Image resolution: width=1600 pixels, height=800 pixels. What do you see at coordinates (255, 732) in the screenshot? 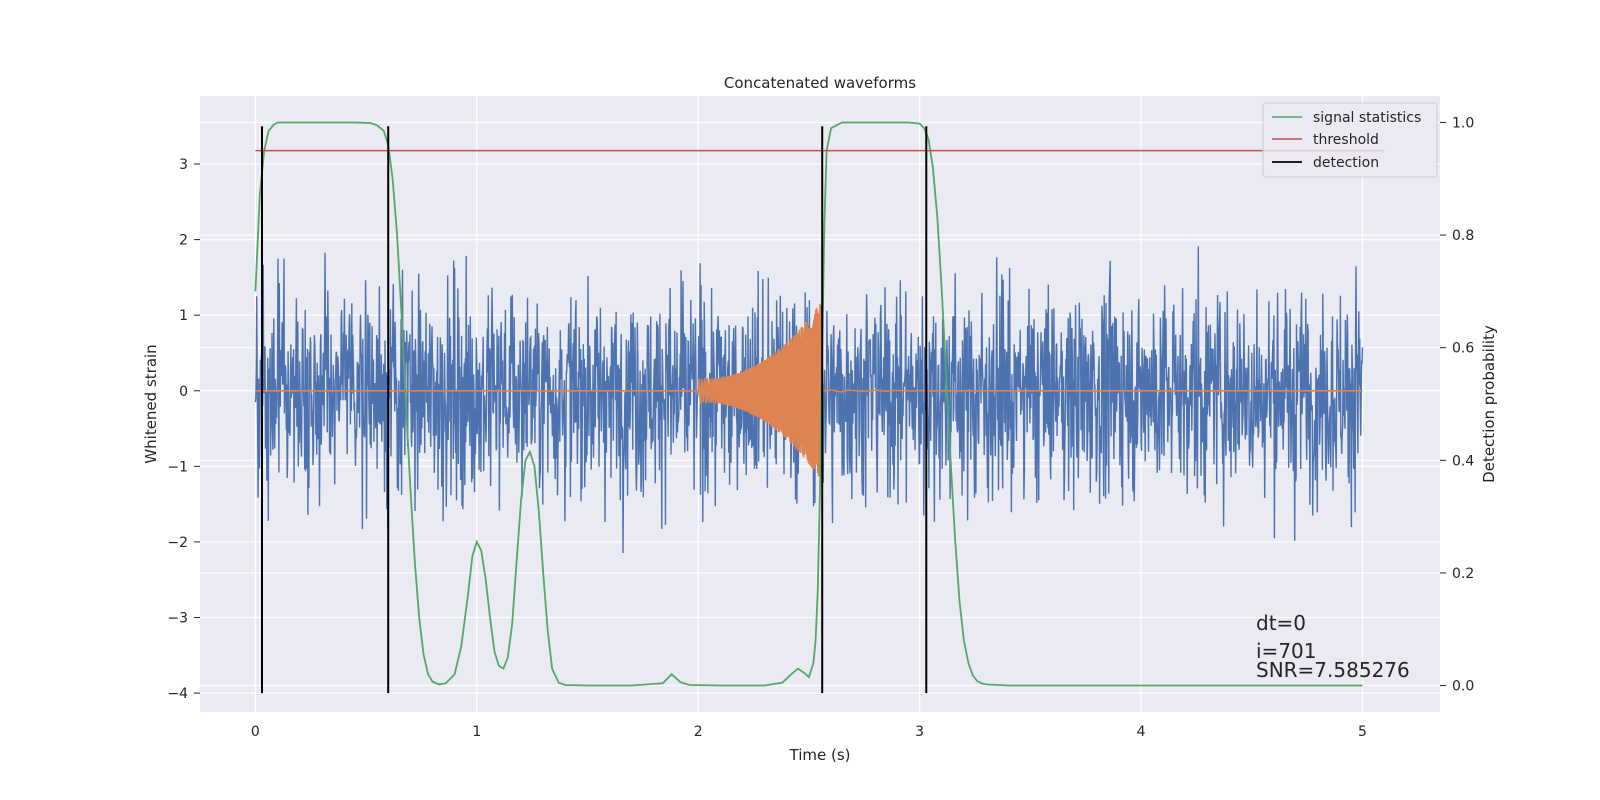
I see `x-tick-label: 0` at bounding box center [255, 732].